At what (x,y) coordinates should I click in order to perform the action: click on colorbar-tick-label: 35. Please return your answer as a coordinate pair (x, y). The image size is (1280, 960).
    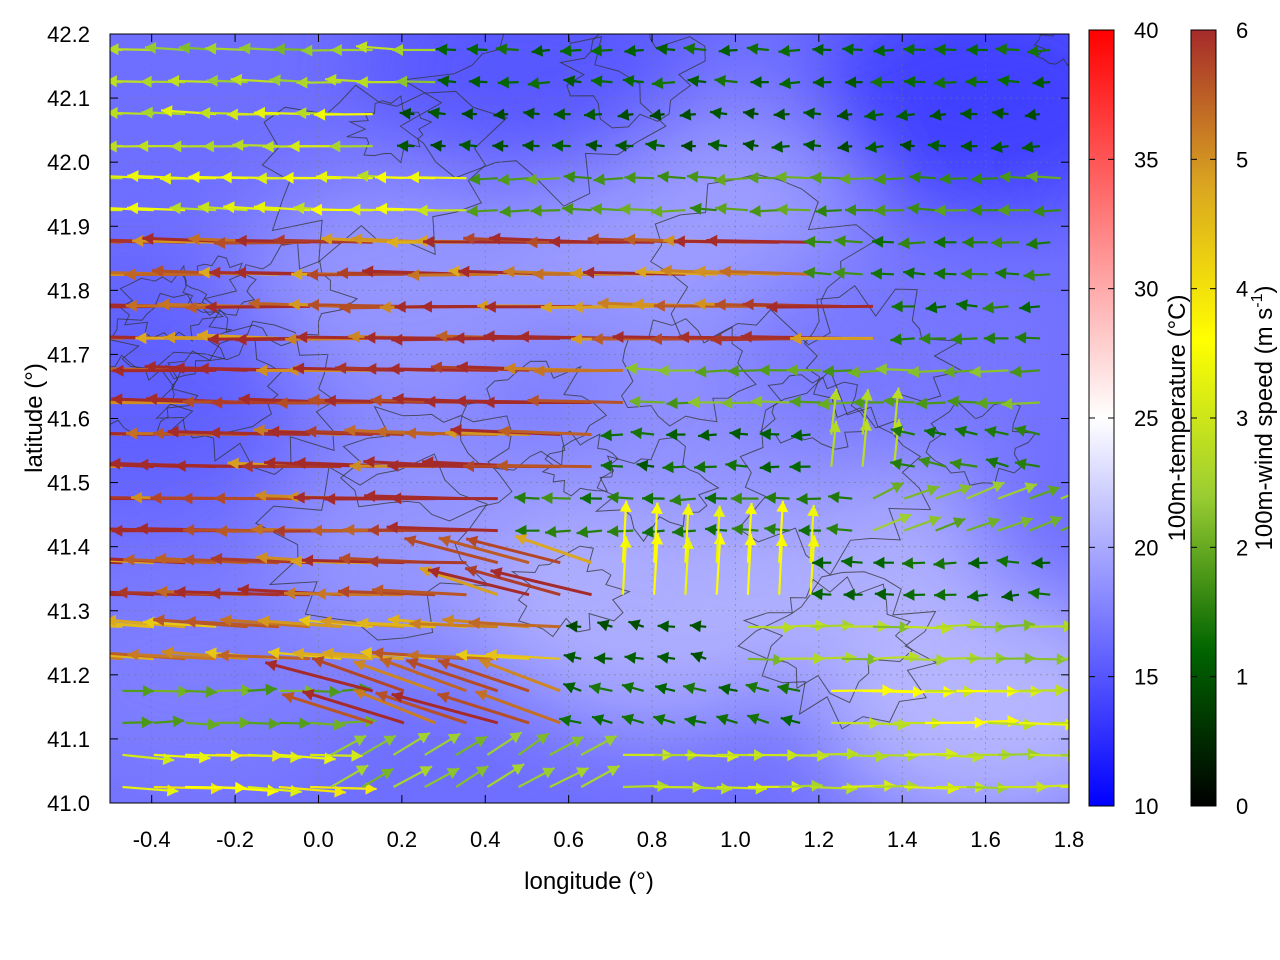
    Looking at the image, I should click on (1146, 159).